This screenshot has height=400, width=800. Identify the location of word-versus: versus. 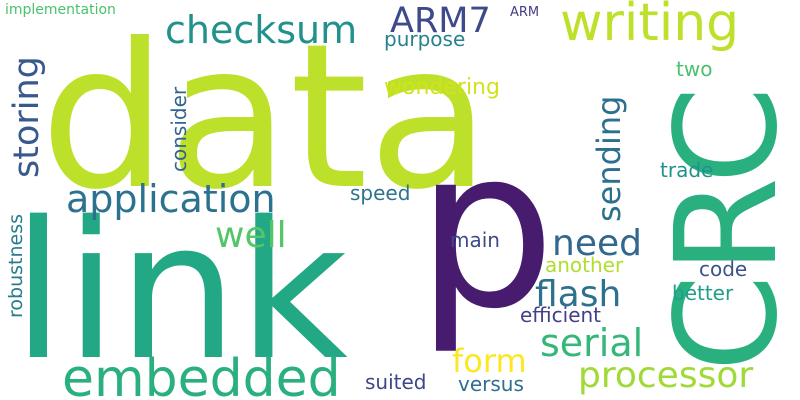
(491, 384).